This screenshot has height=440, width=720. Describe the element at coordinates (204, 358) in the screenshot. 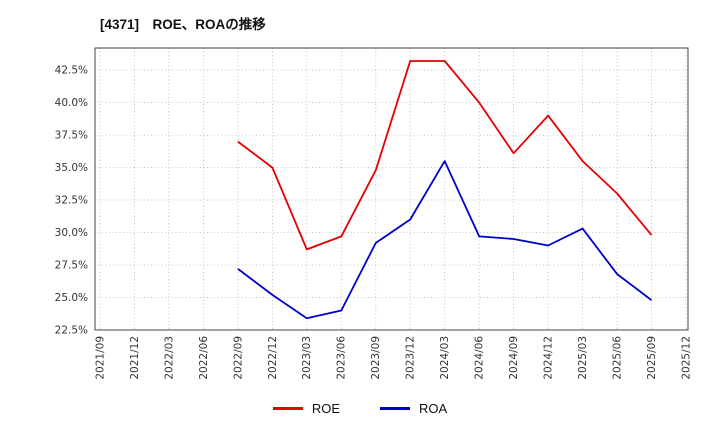

I see `x-tick-label: 2022/06` at that location.